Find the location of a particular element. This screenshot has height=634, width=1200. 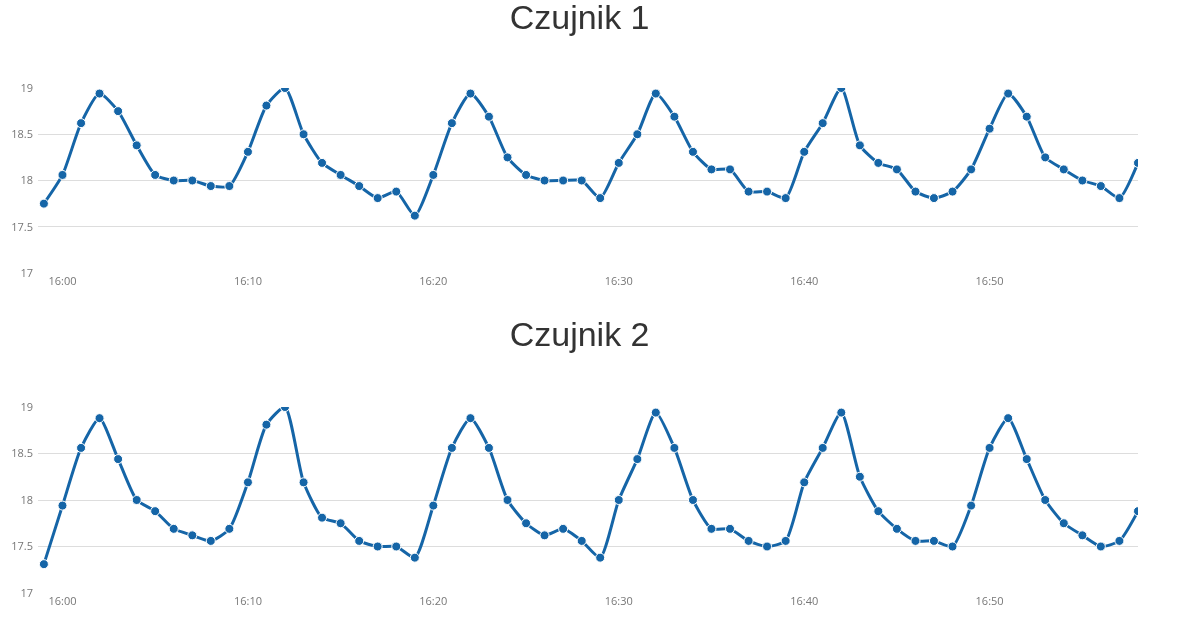

x-tick-label: 16:40 is located at coordinates (804, 600).